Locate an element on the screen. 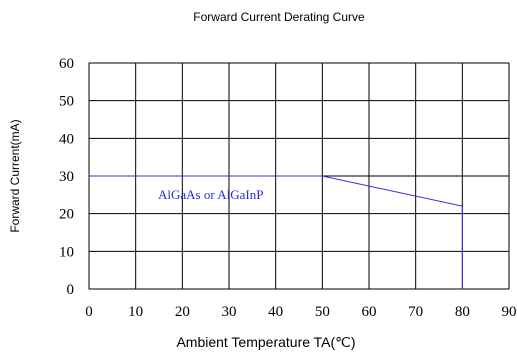 This screenshot has height=360, width=517. y-tick-label: 10 is located at coordinates (66, 252).